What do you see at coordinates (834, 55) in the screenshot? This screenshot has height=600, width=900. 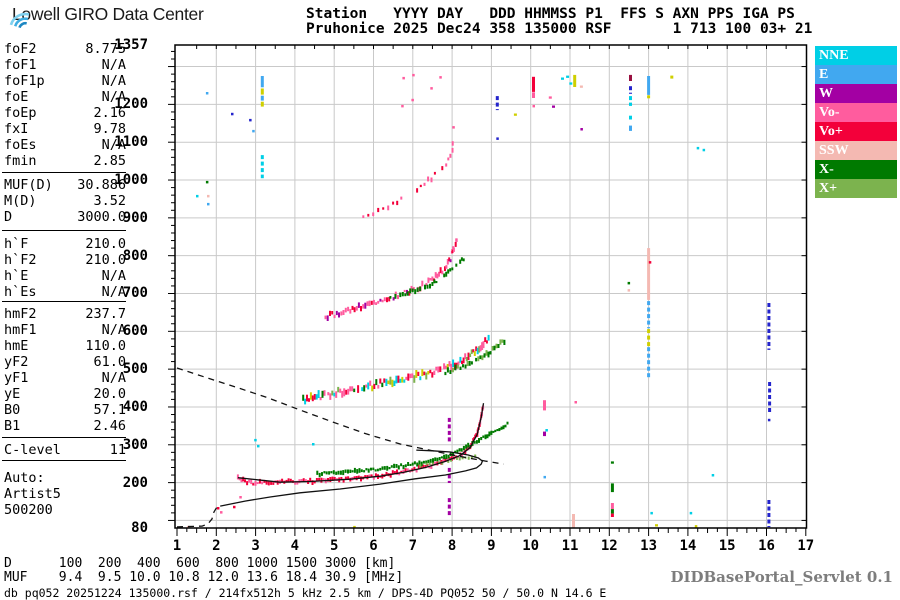 I see `legend-label: NNE` at bounding box center [834, 55].